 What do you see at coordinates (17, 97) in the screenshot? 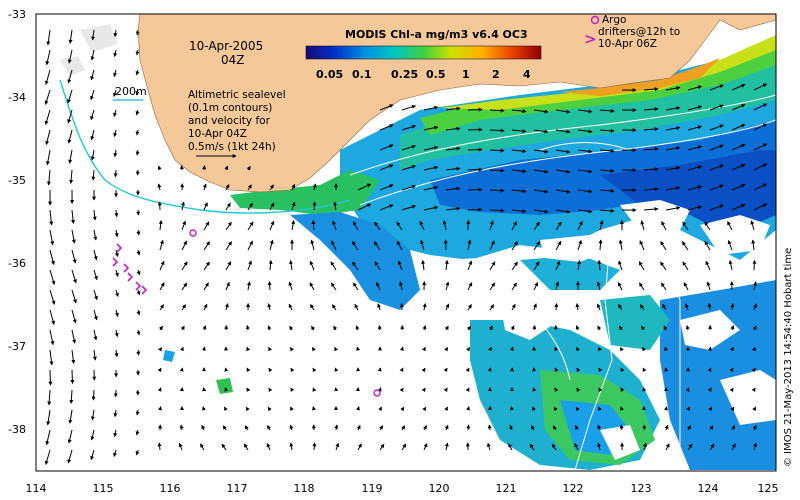
I see `y-tick-label: -34` at bounding box center [17, 97].